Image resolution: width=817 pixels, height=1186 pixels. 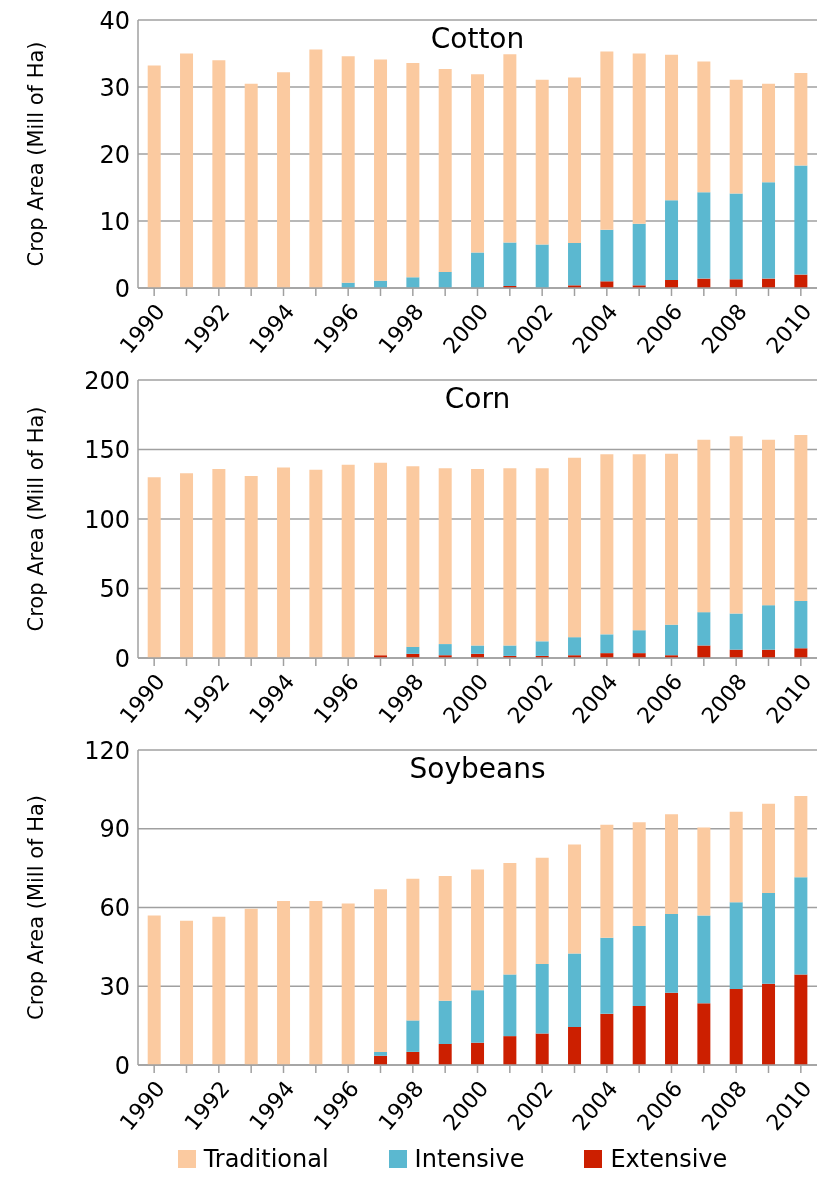 I want to click on y-tick-label: 120, so click(x=107, y=750).